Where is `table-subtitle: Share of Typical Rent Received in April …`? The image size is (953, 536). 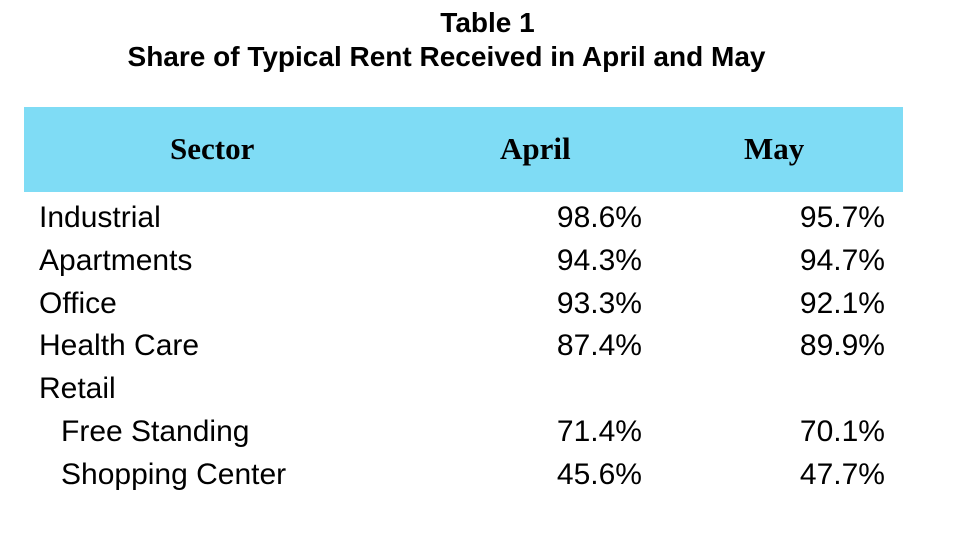 table-subtitle: Share of Typical Rent Received in April … is located at coordinates (446, 56).